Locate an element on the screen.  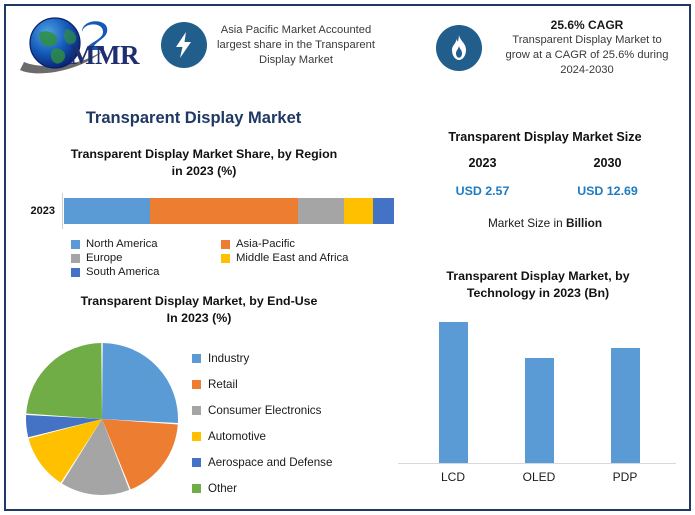
badge-line: Transparent Display Market to is located at coordinates (587, 40).